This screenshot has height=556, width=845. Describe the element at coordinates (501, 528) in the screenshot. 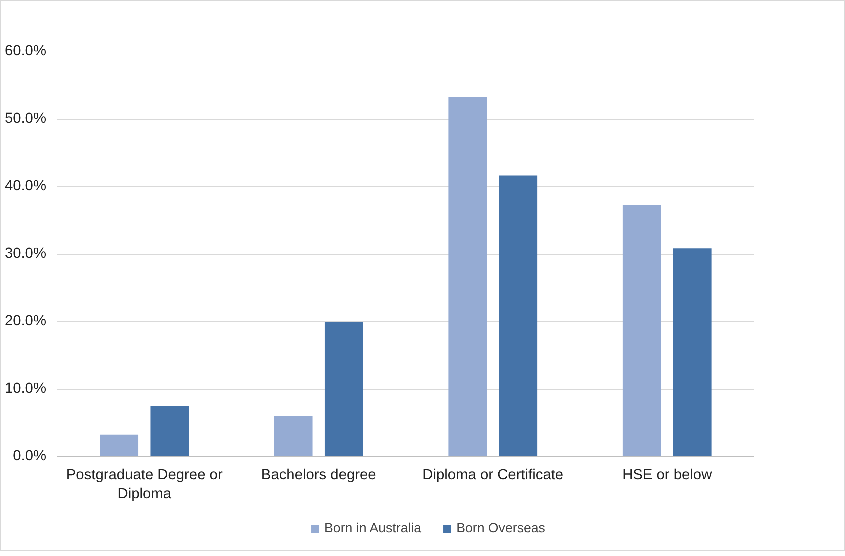

I see `legend-label: Born Overseas` at that location.